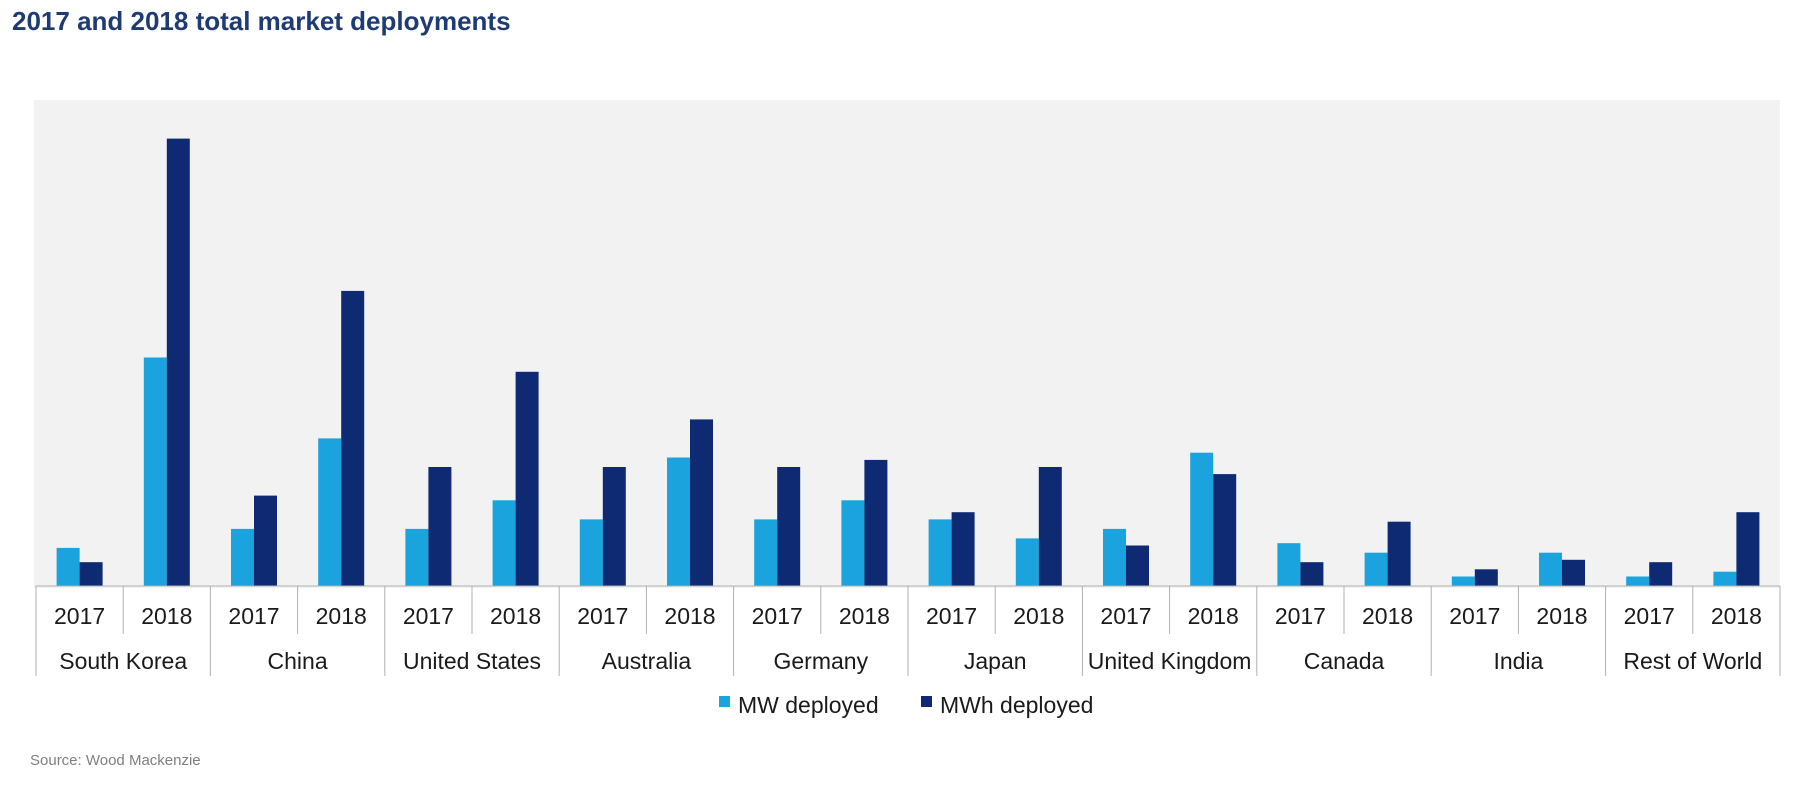  Describe the element at coordinates (1725, 578) in the screenshot. I see `bar-mw-deployed-rest-of-world-2018` at that location.